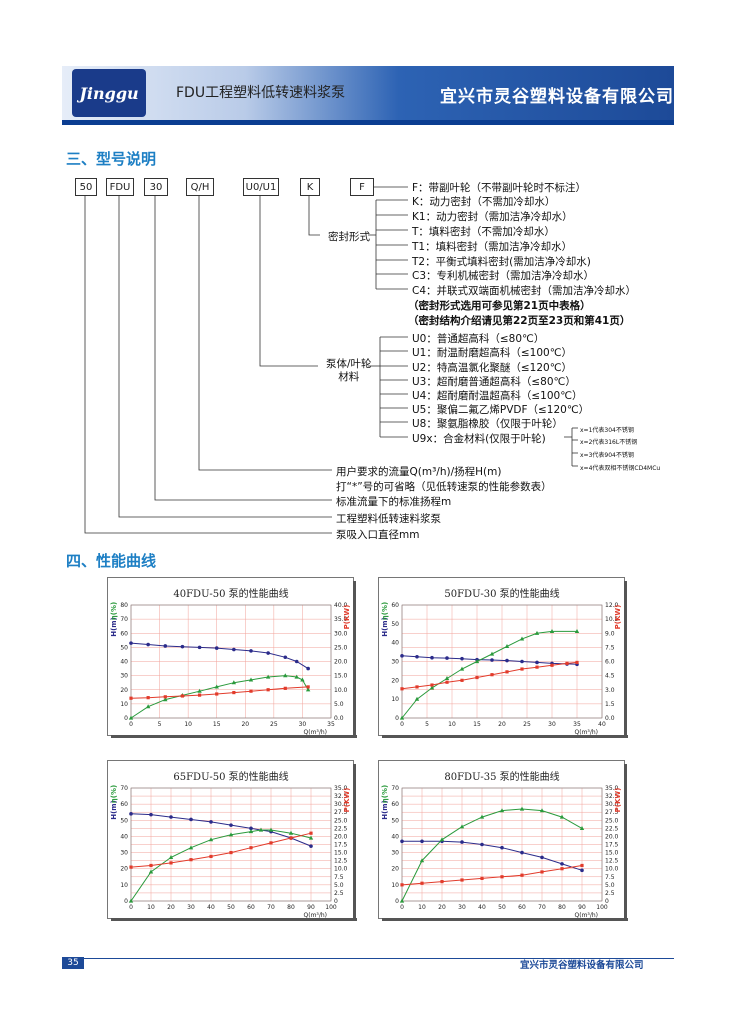 The image size is (750, 1028). What do you see at coordinates (368, 122) in the screenshot?
I see `header-underline` at bounding box center [368, 122].